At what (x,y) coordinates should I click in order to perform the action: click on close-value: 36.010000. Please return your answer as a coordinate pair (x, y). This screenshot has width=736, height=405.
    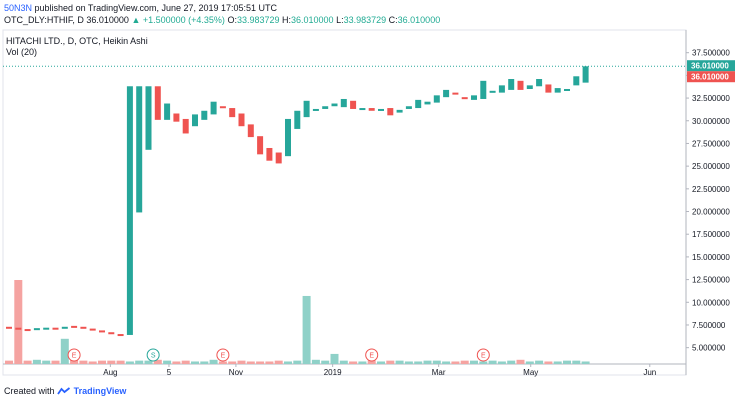
    Looking at the image, I should click on (419, 20).